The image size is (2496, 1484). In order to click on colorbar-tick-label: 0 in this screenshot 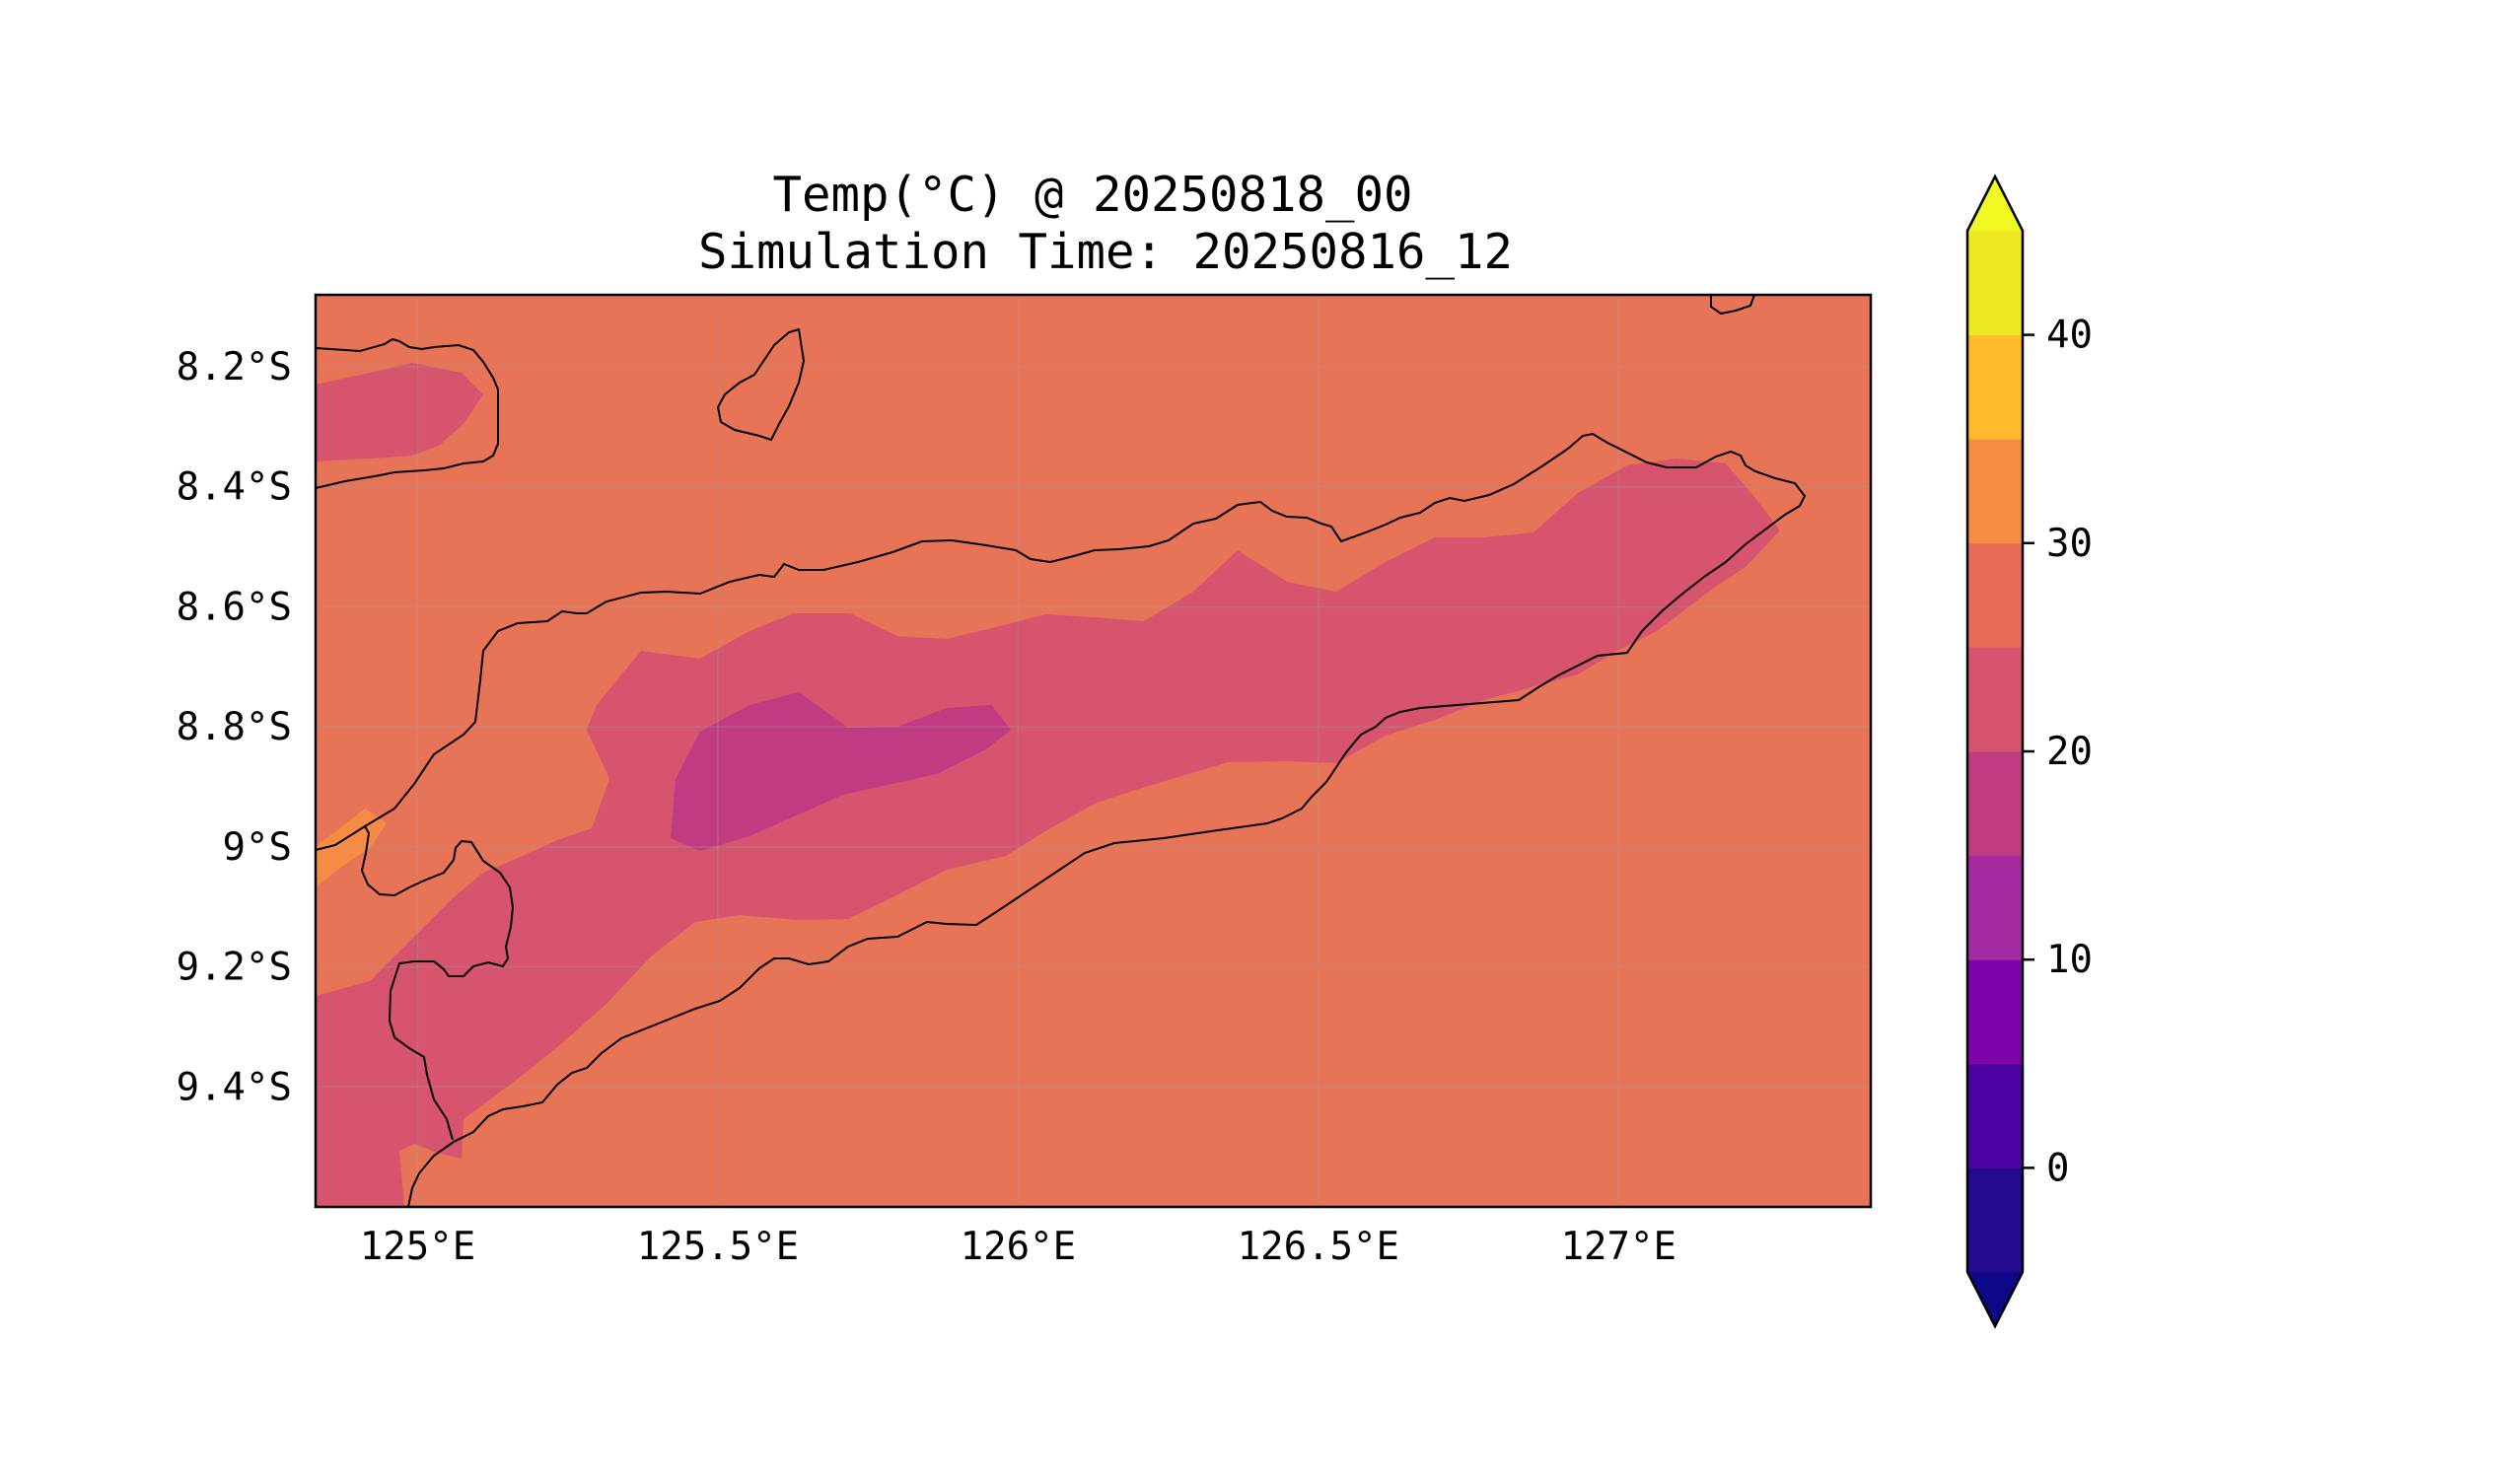, I will do `click(2057, 1168)`.